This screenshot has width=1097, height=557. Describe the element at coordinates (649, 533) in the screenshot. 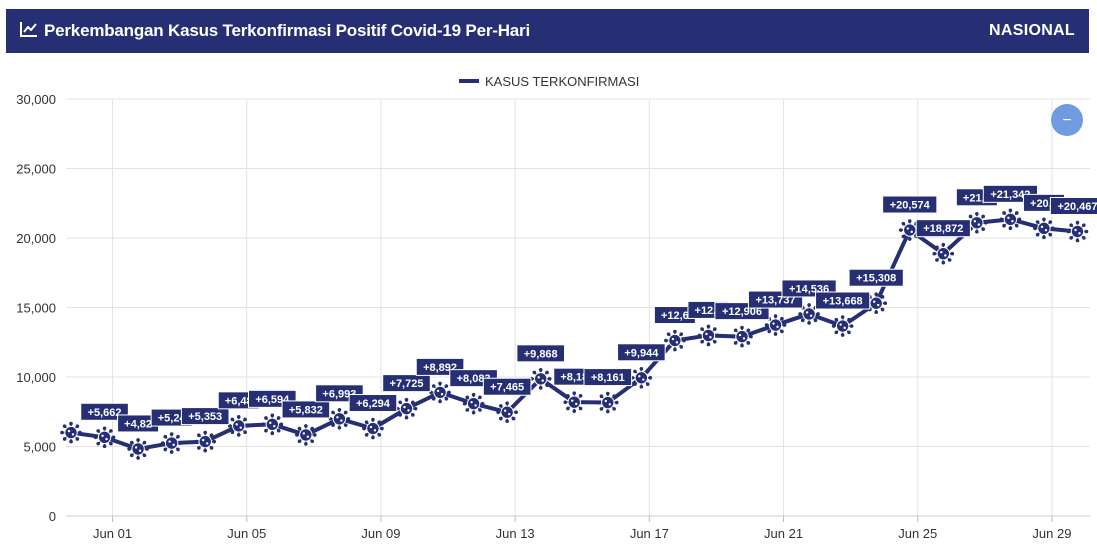

I see `x-tick-label: Jun 17` at that location.